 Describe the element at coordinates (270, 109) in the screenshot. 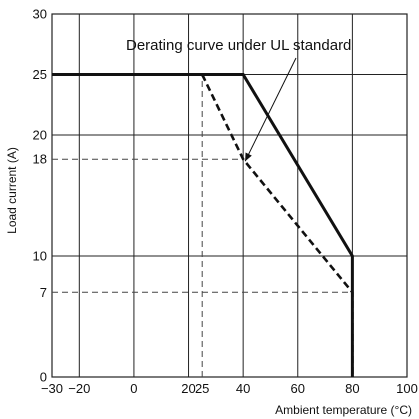

I see `annotation-arrow-line` at that location.